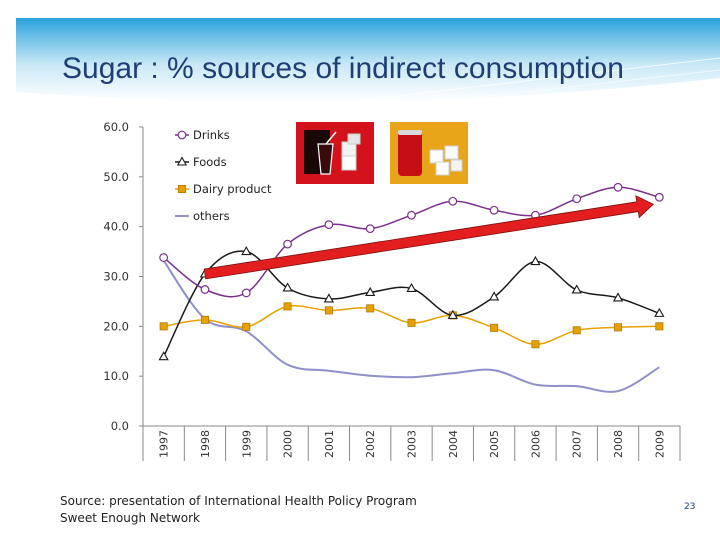  Describe the element at coordinates (116, 227) in the screenshot. I see `y-tick-label: 40.0` at that location.